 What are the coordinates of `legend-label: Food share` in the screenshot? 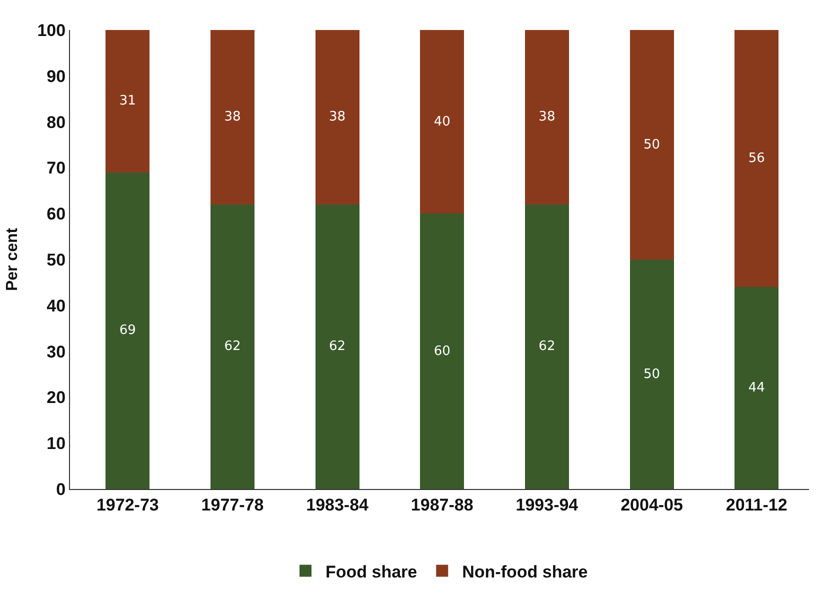 It's located at (372, 572).